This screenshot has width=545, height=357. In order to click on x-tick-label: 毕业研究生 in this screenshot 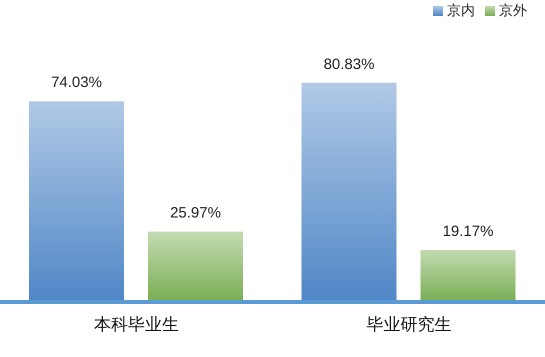, I will do `click(409, 325)`.